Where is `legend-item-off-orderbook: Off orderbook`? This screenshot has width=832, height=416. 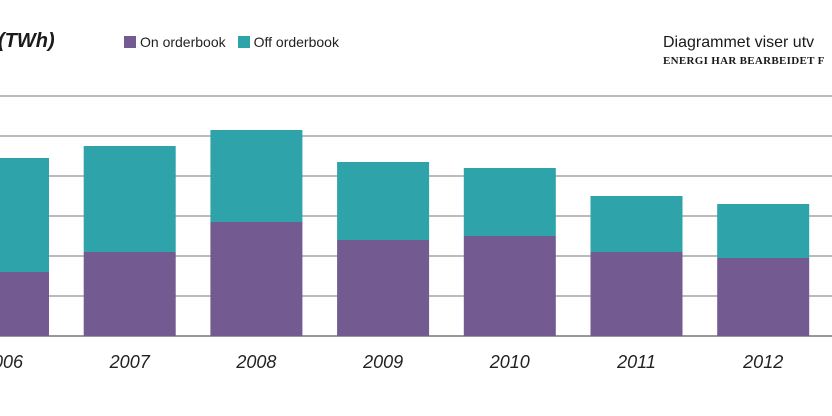 legend-item-off-orderbook: Off orderbook is located at coordinates (288, 42).